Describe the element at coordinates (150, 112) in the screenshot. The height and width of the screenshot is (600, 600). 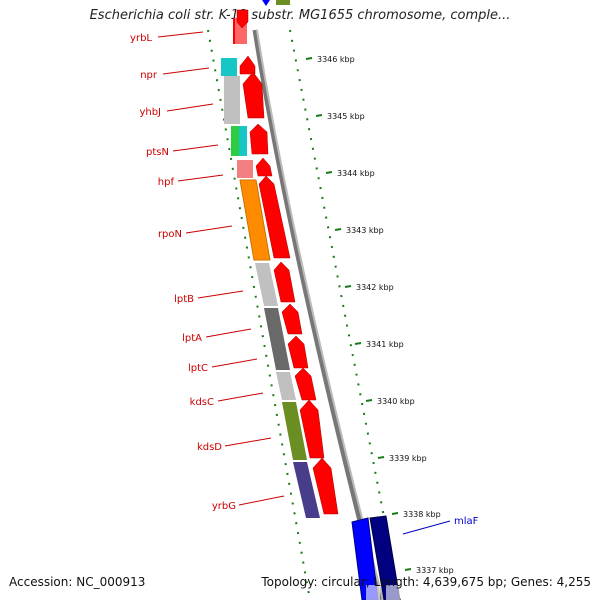
I see `gene-label-yhbJ: yhbJ` at that location.